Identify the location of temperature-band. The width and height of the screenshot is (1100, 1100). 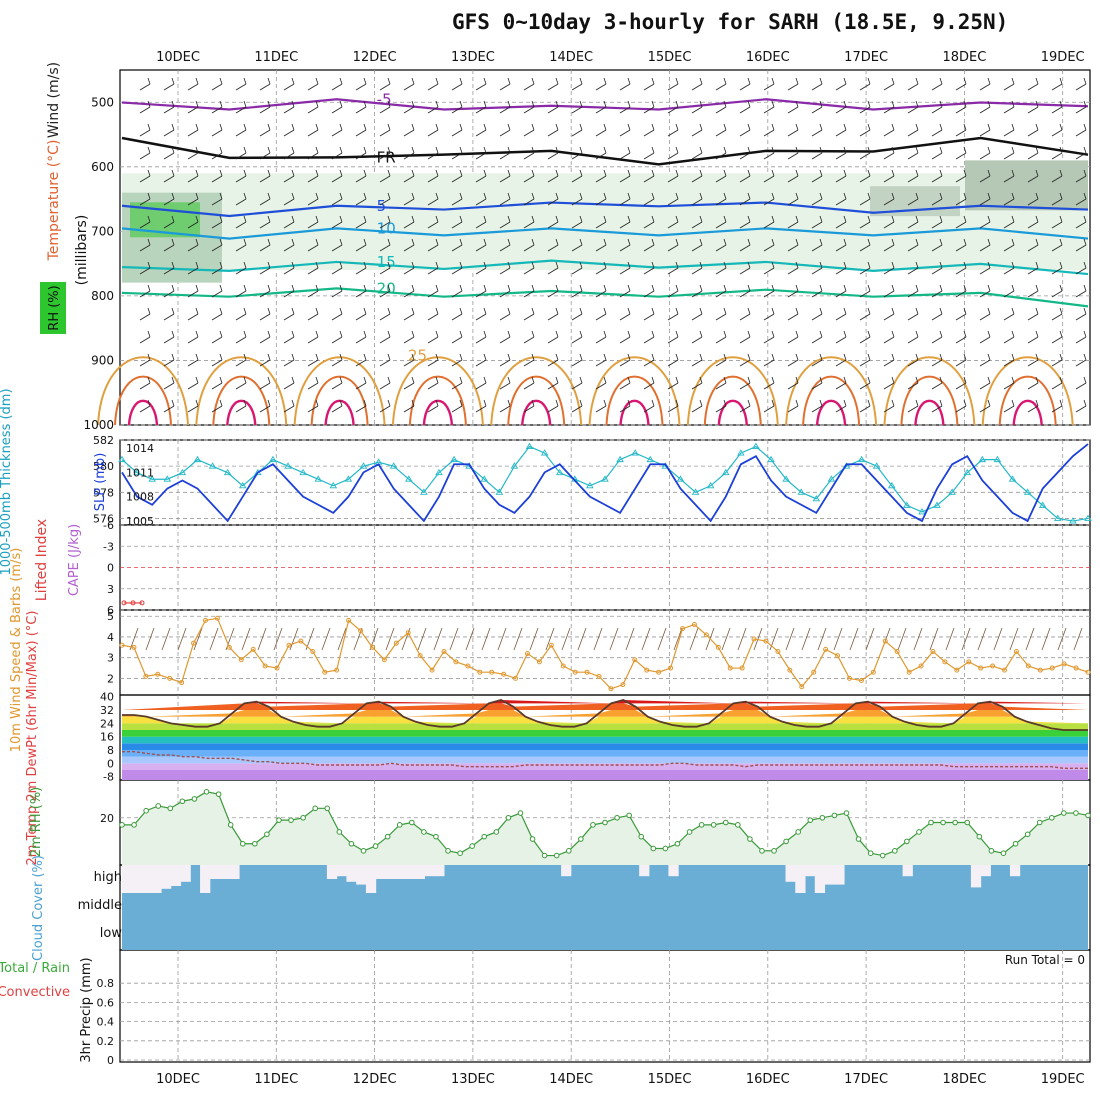
(605, 726).